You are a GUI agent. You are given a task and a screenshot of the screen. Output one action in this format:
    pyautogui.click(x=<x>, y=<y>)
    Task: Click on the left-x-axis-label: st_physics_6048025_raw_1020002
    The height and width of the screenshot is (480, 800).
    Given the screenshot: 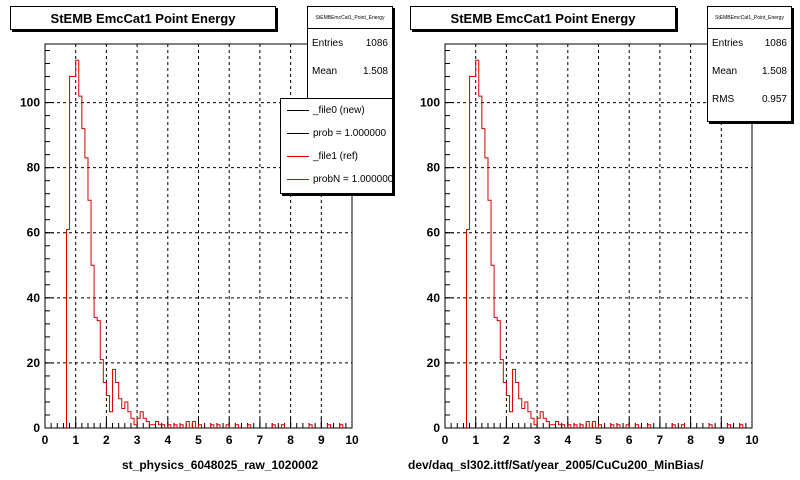 What is the action you would take?
    pyautogui.click(x=220, y=465)
    